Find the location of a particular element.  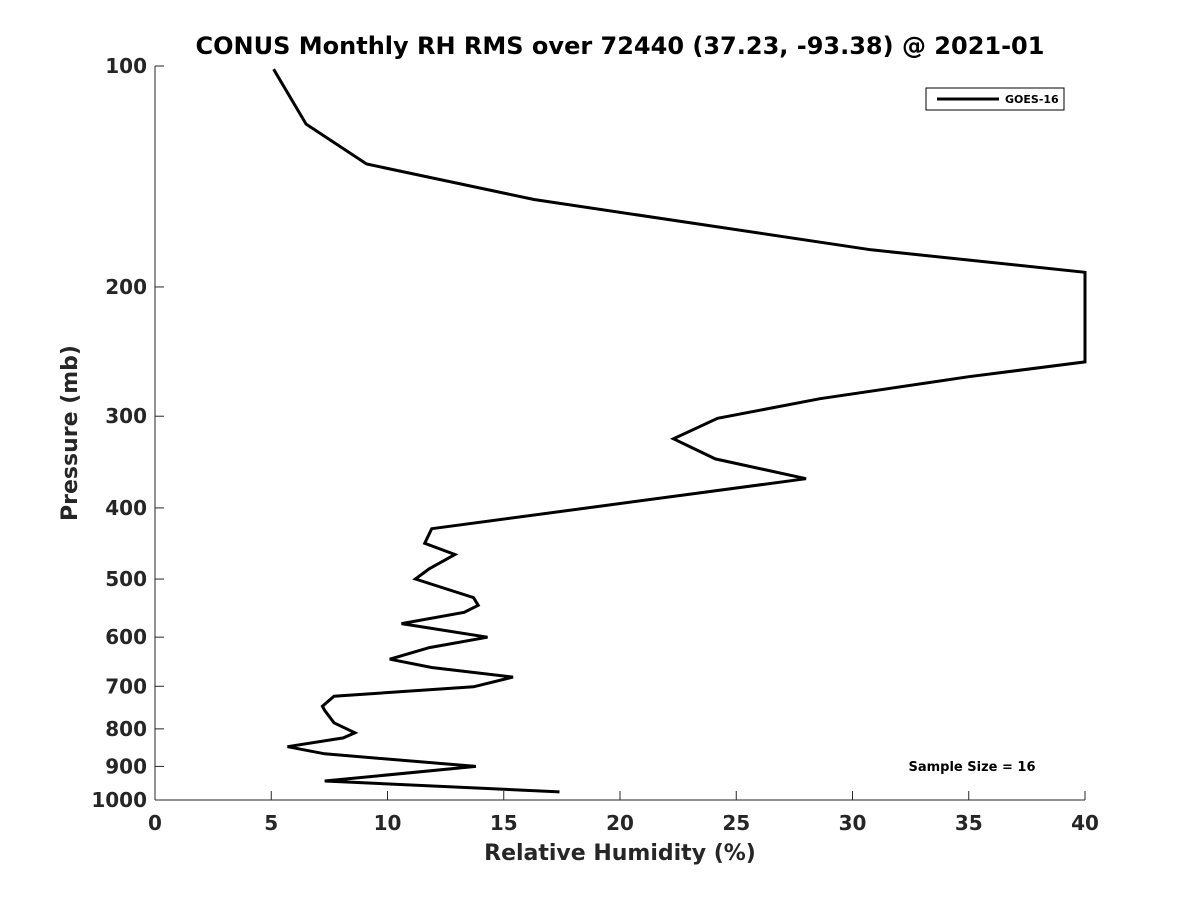

y-tick-label: 500 is located at coordinates (126, 579).